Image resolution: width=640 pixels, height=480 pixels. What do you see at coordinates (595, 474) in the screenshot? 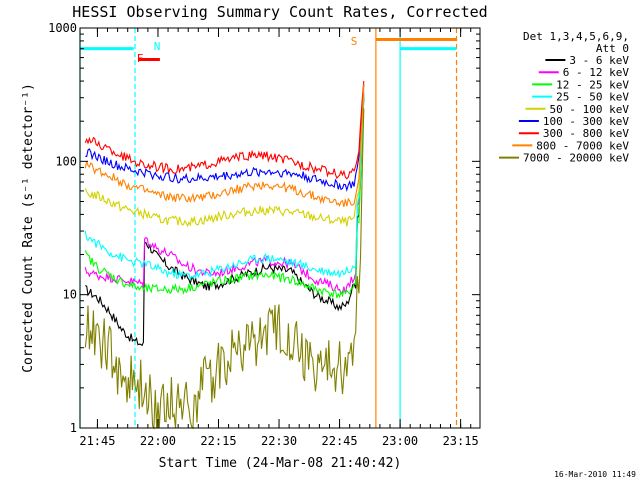
I see `footer-timestamp: 16-Mar-2010 11:49` at bounding box center [595, 474].